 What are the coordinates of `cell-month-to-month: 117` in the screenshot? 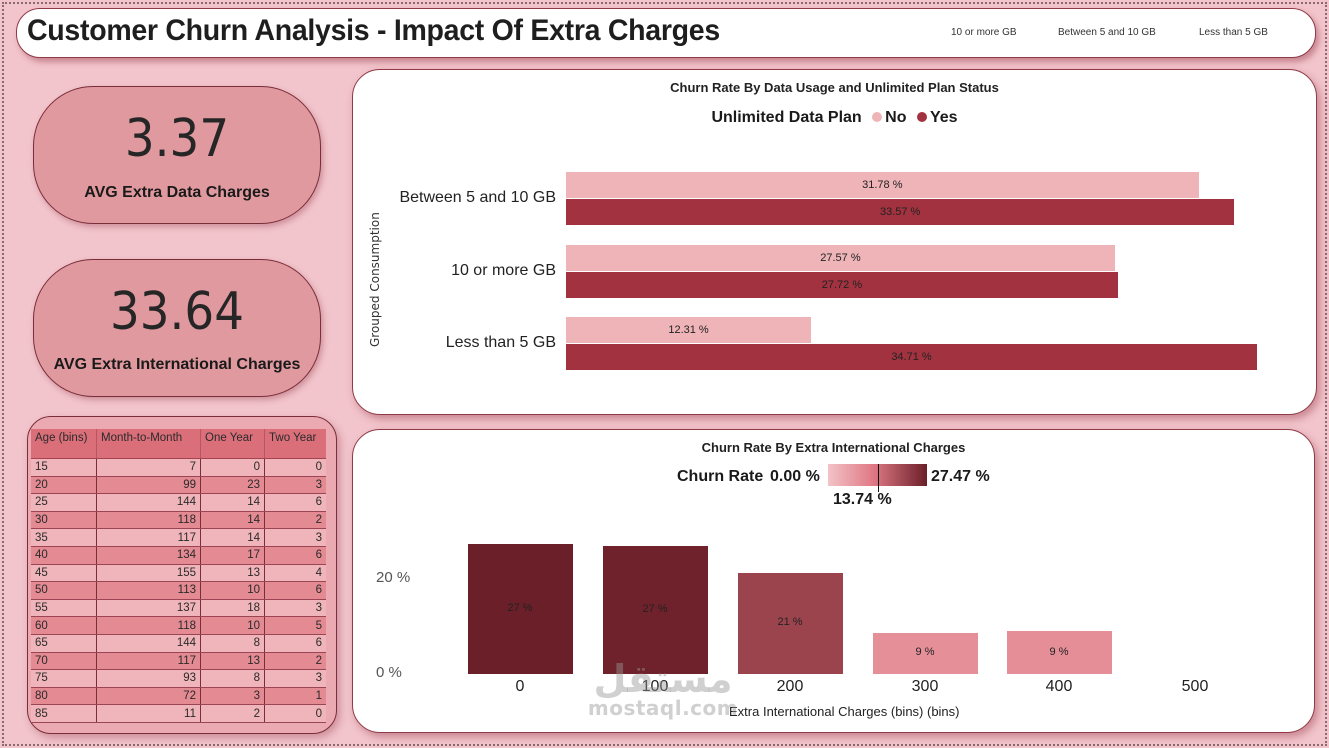 It's located at (148, 661).